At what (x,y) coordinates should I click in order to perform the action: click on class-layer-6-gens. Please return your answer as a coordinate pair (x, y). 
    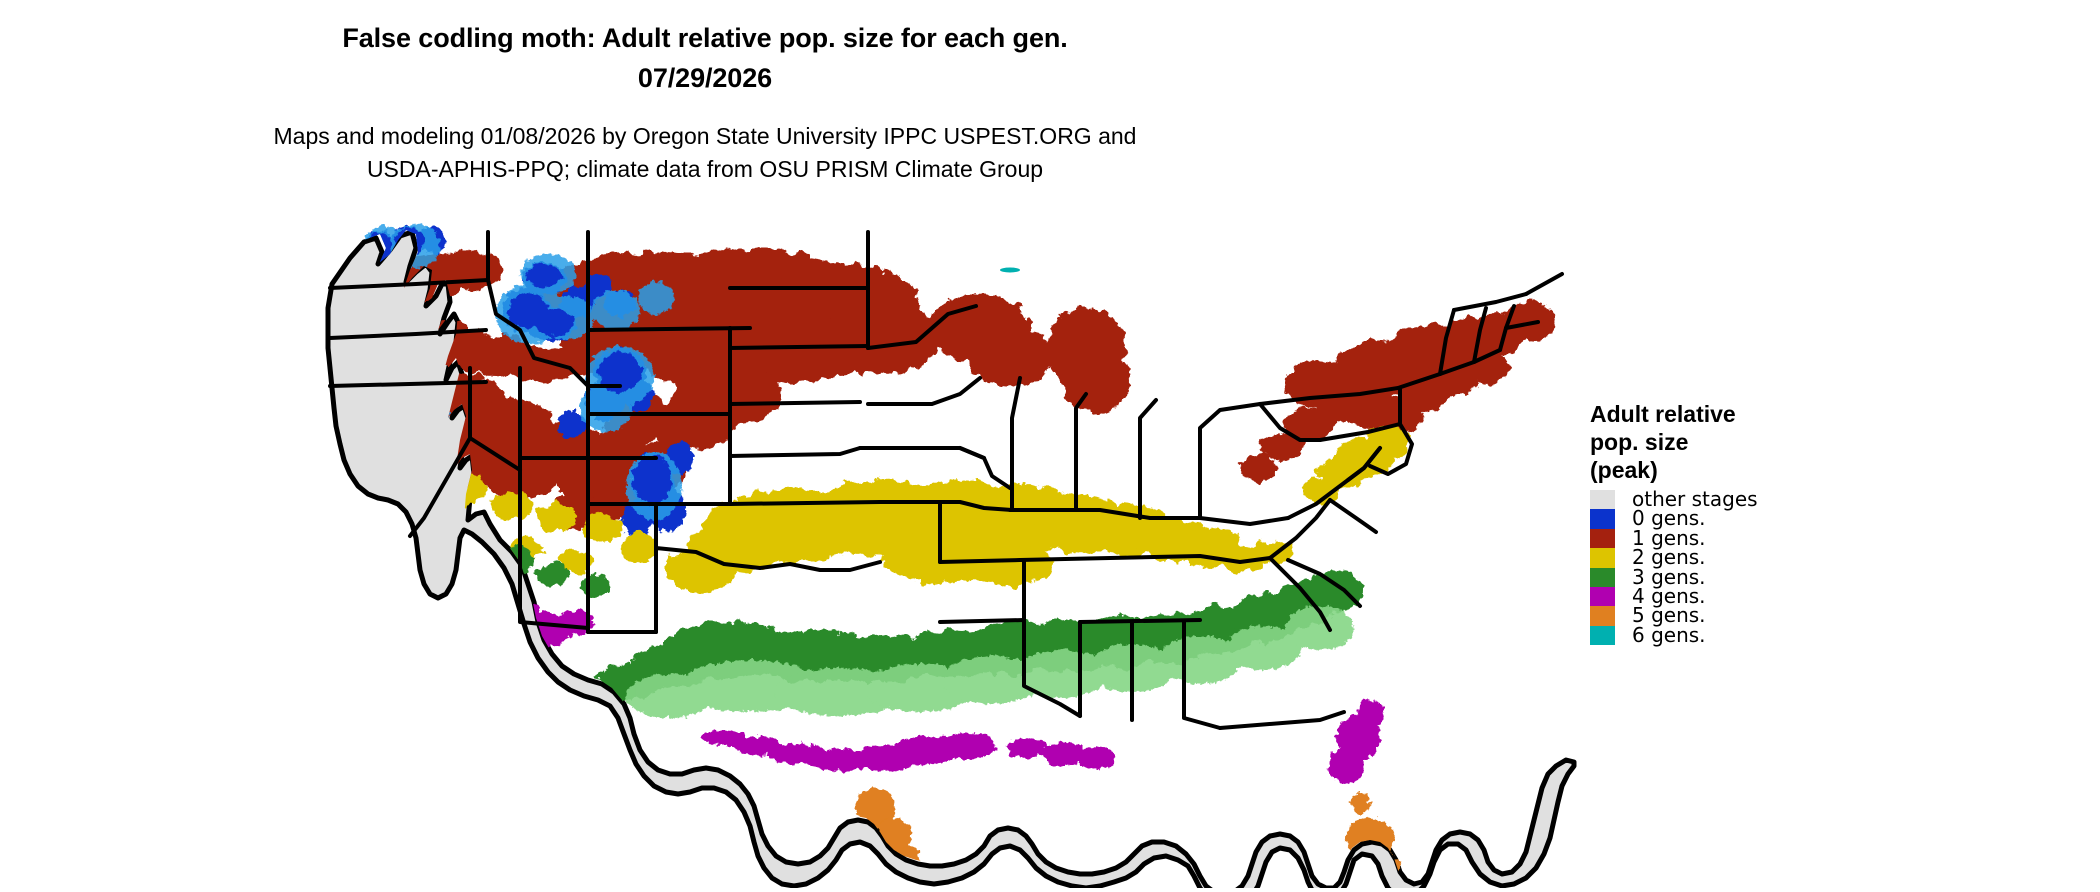
    Looking at the image, I should click on (1010, 270).